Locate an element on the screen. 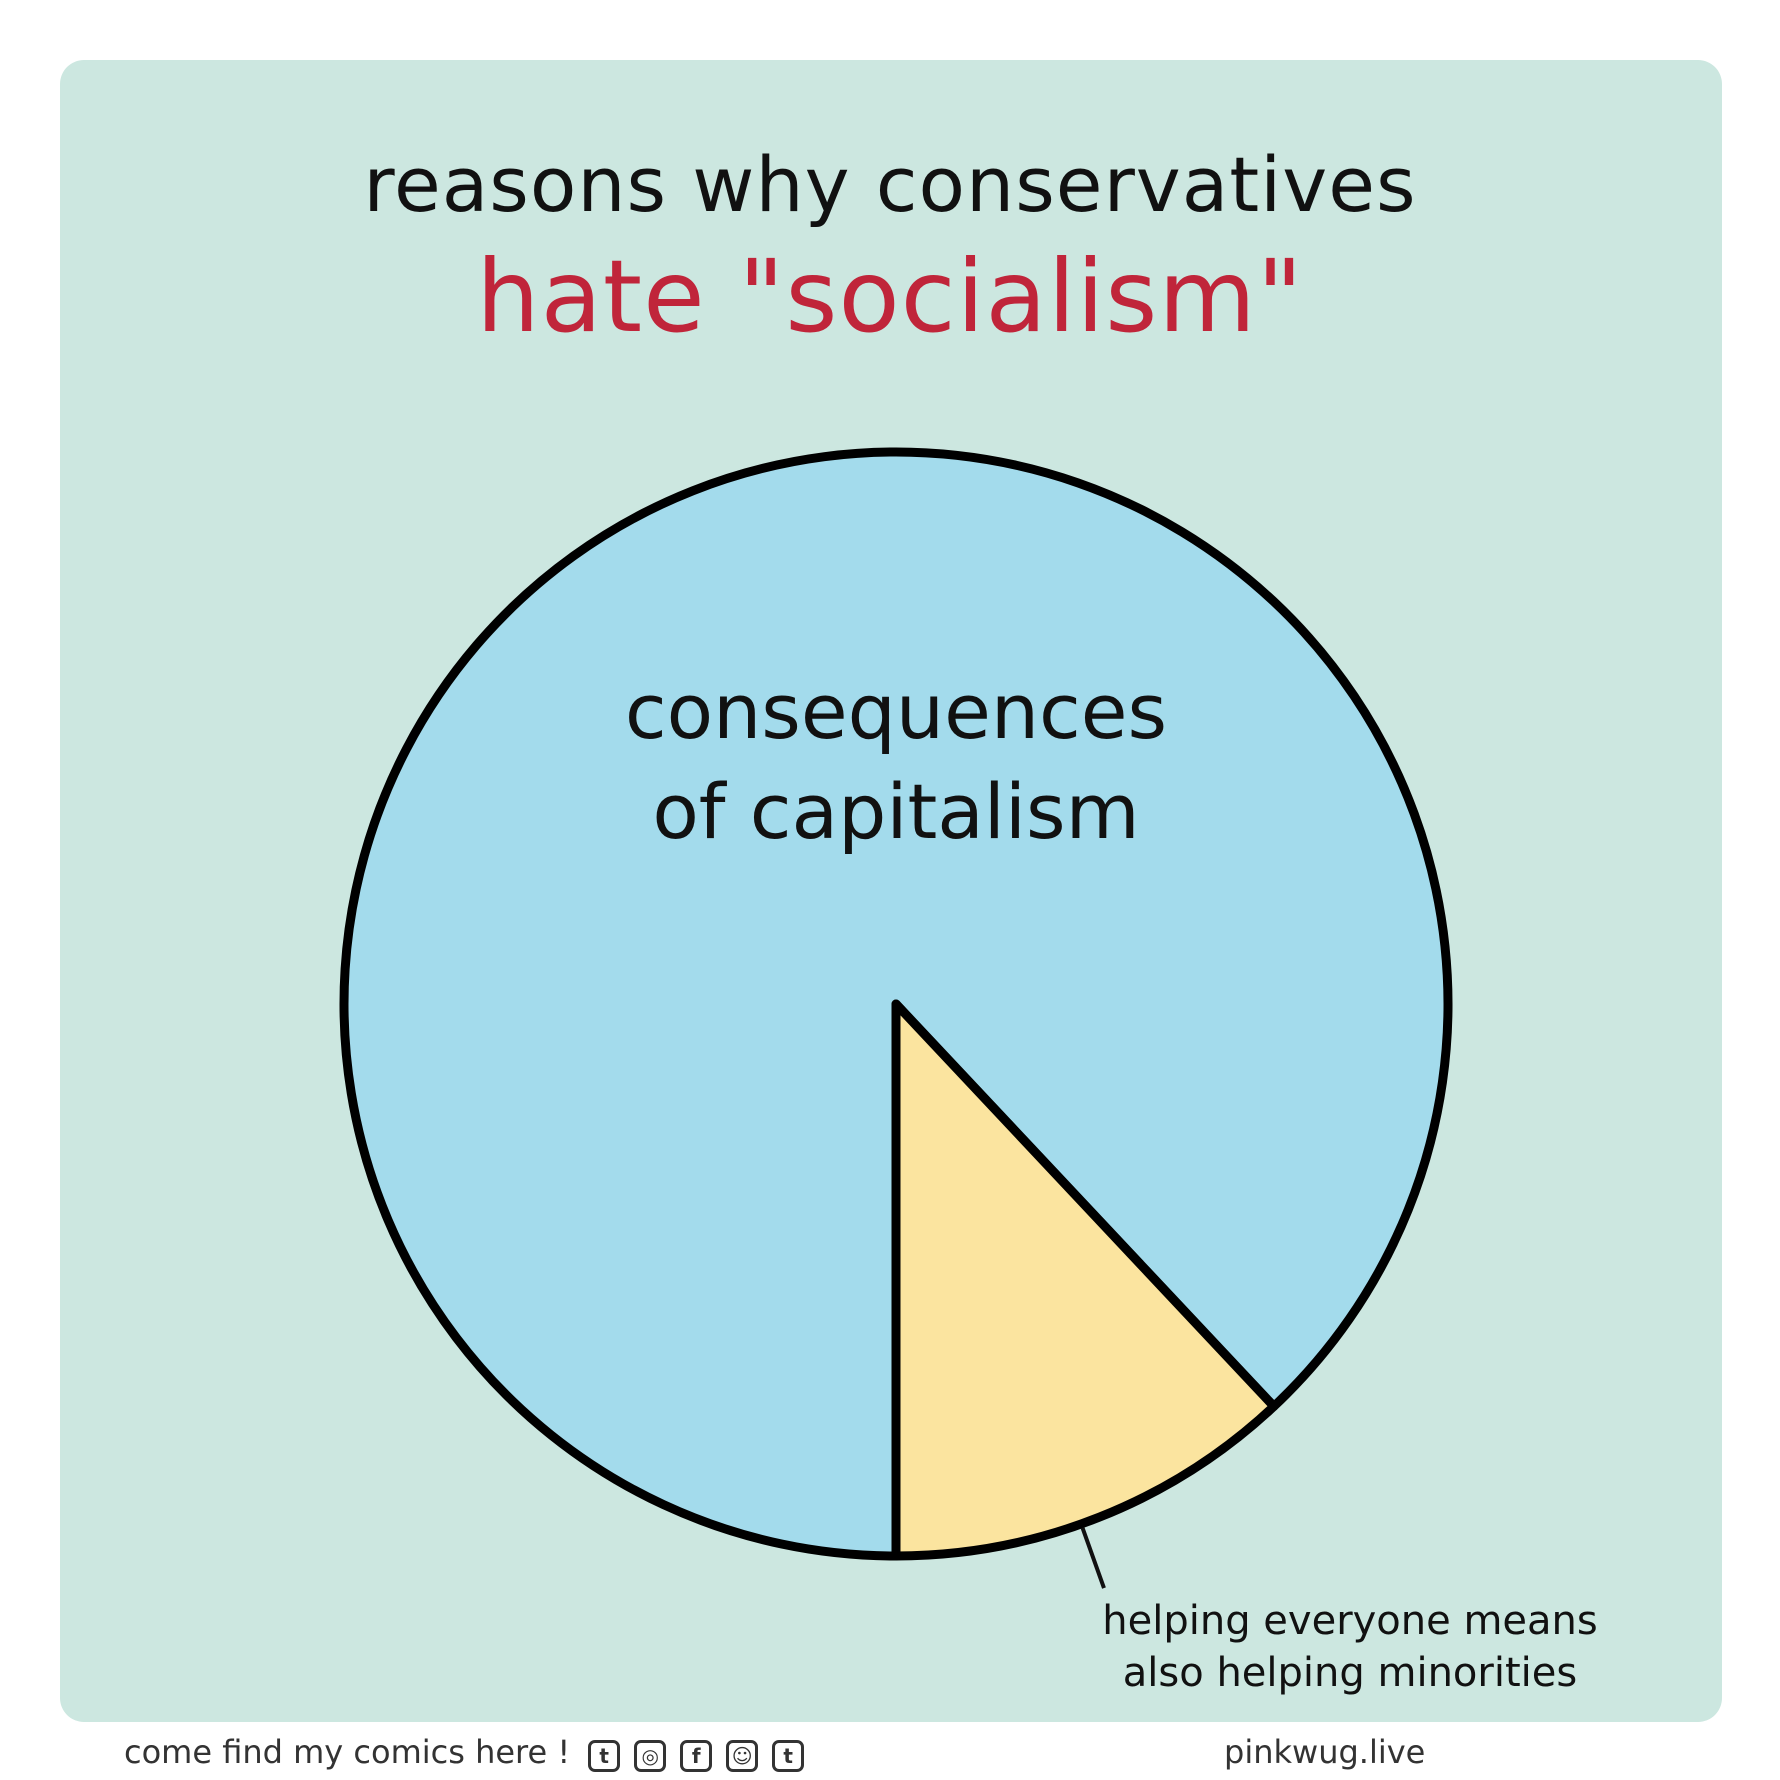 This screenshot has height=1780, width=1780. footer-left-text: come find my comics here ! is located at coordinates (347, 1752).